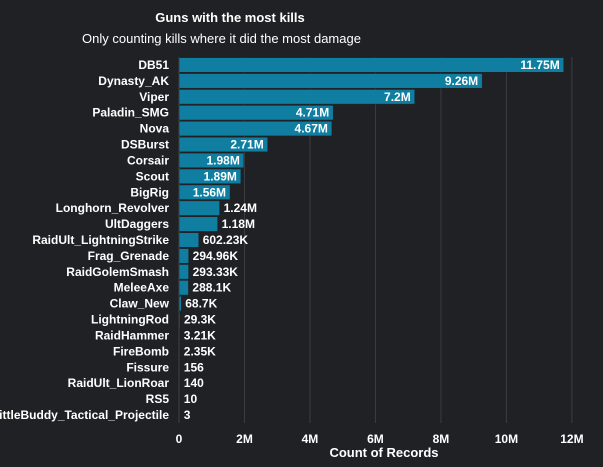 The height and width of the screenshot is (467, 603). I want to click on value-label: 1.24M, so click(240, 208).